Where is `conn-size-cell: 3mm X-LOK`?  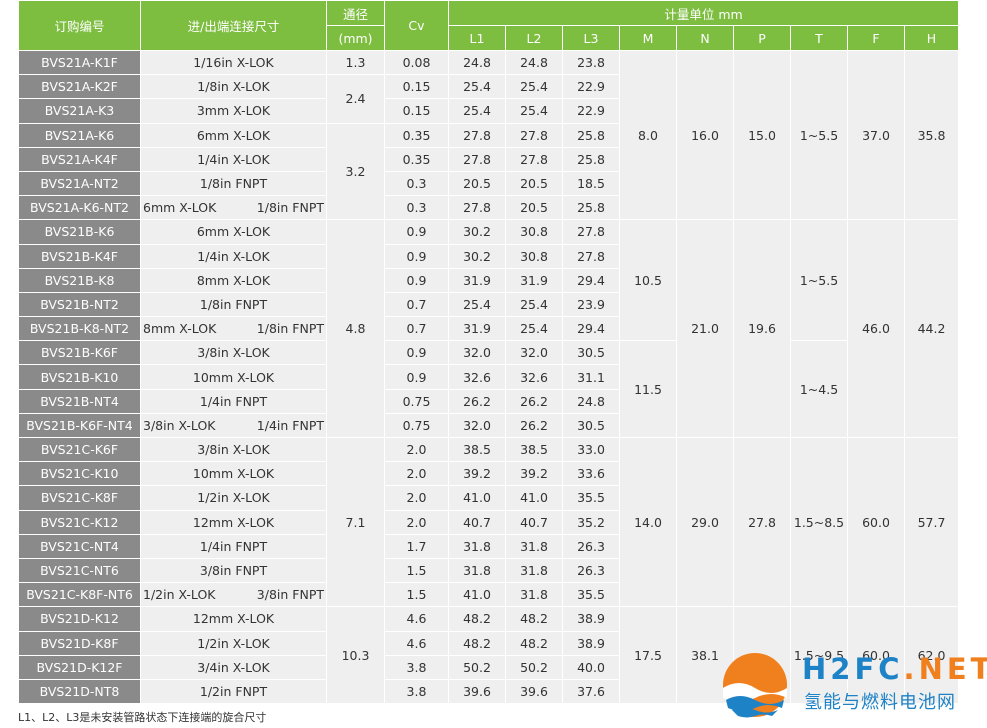 conn-size-cell: 3mm X-LOK is located at coordinates (233, 111).